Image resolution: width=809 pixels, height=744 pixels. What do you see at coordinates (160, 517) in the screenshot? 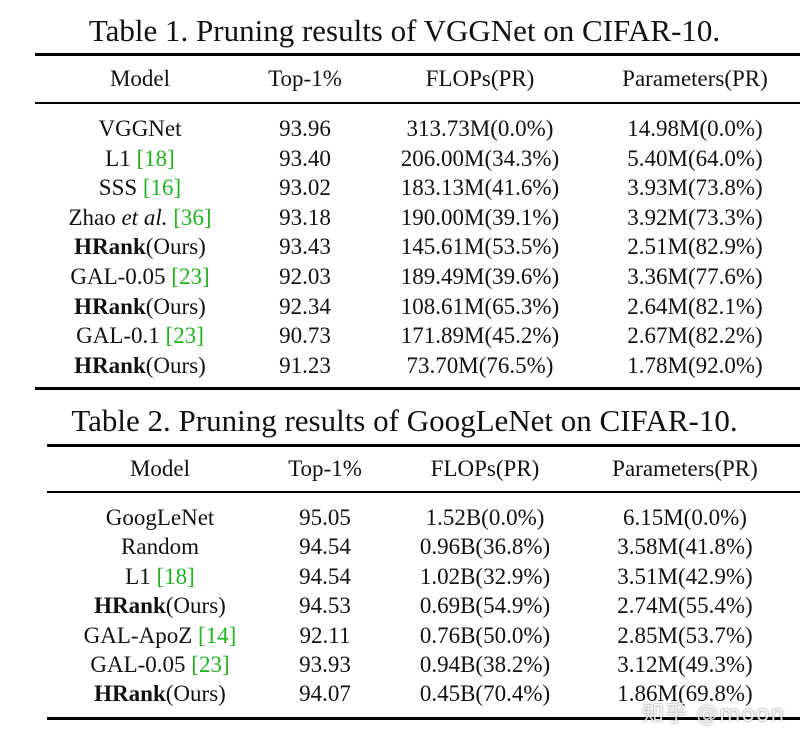
I see `model-cell: GoogLeNet` at bounding box center [160, 517].